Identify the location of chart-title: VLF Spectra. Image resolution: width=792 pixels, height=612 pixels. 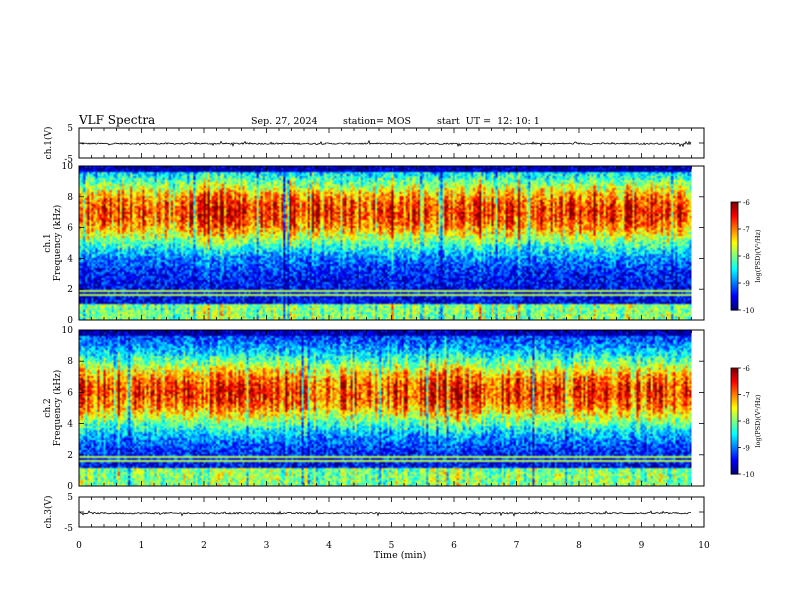
(116, 120).